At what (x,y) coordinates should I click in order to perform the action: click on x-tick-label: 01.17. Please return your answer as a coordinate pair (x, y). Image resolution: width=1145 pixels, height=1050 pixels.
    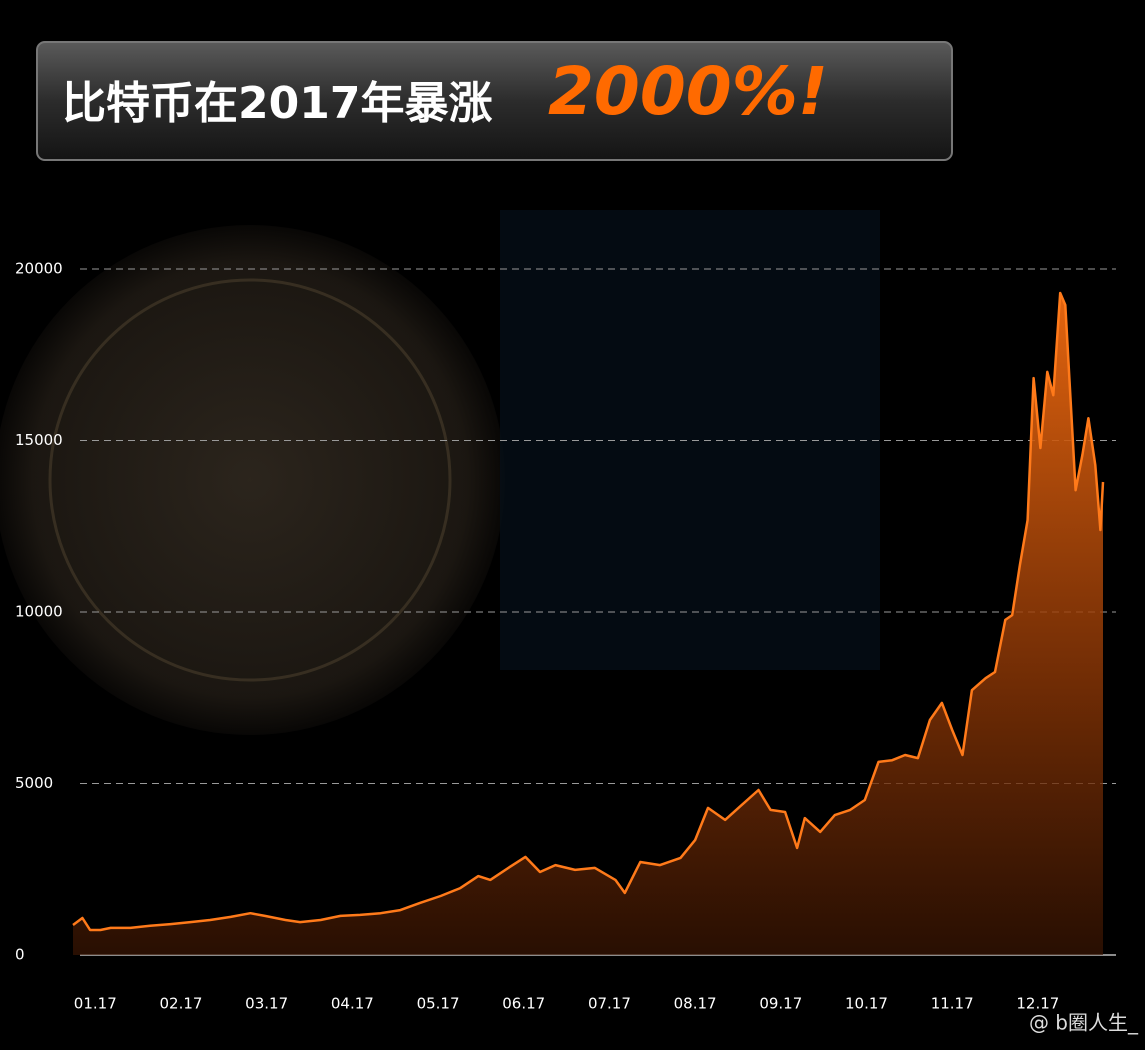
    Looking at the image, I should click on (95, 1004).